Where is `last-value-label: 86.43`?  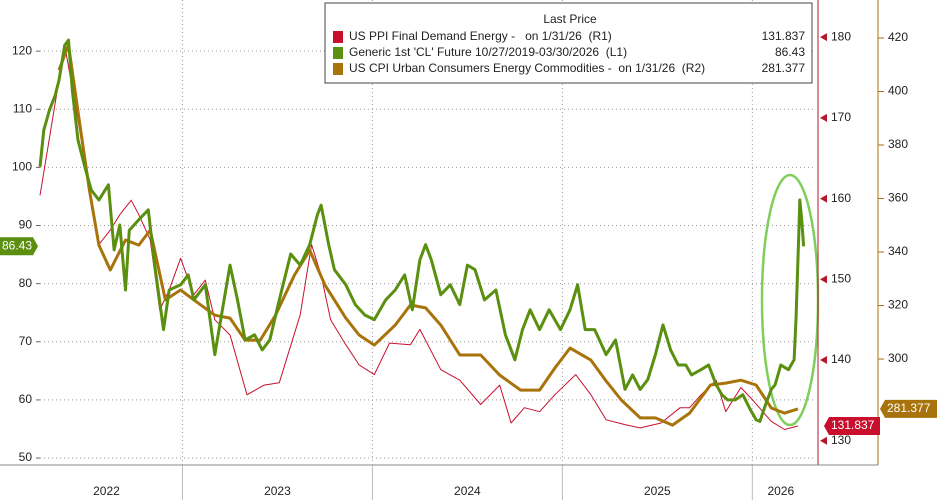 last-value-label: 86.43 is located at coordinates (17, 245).